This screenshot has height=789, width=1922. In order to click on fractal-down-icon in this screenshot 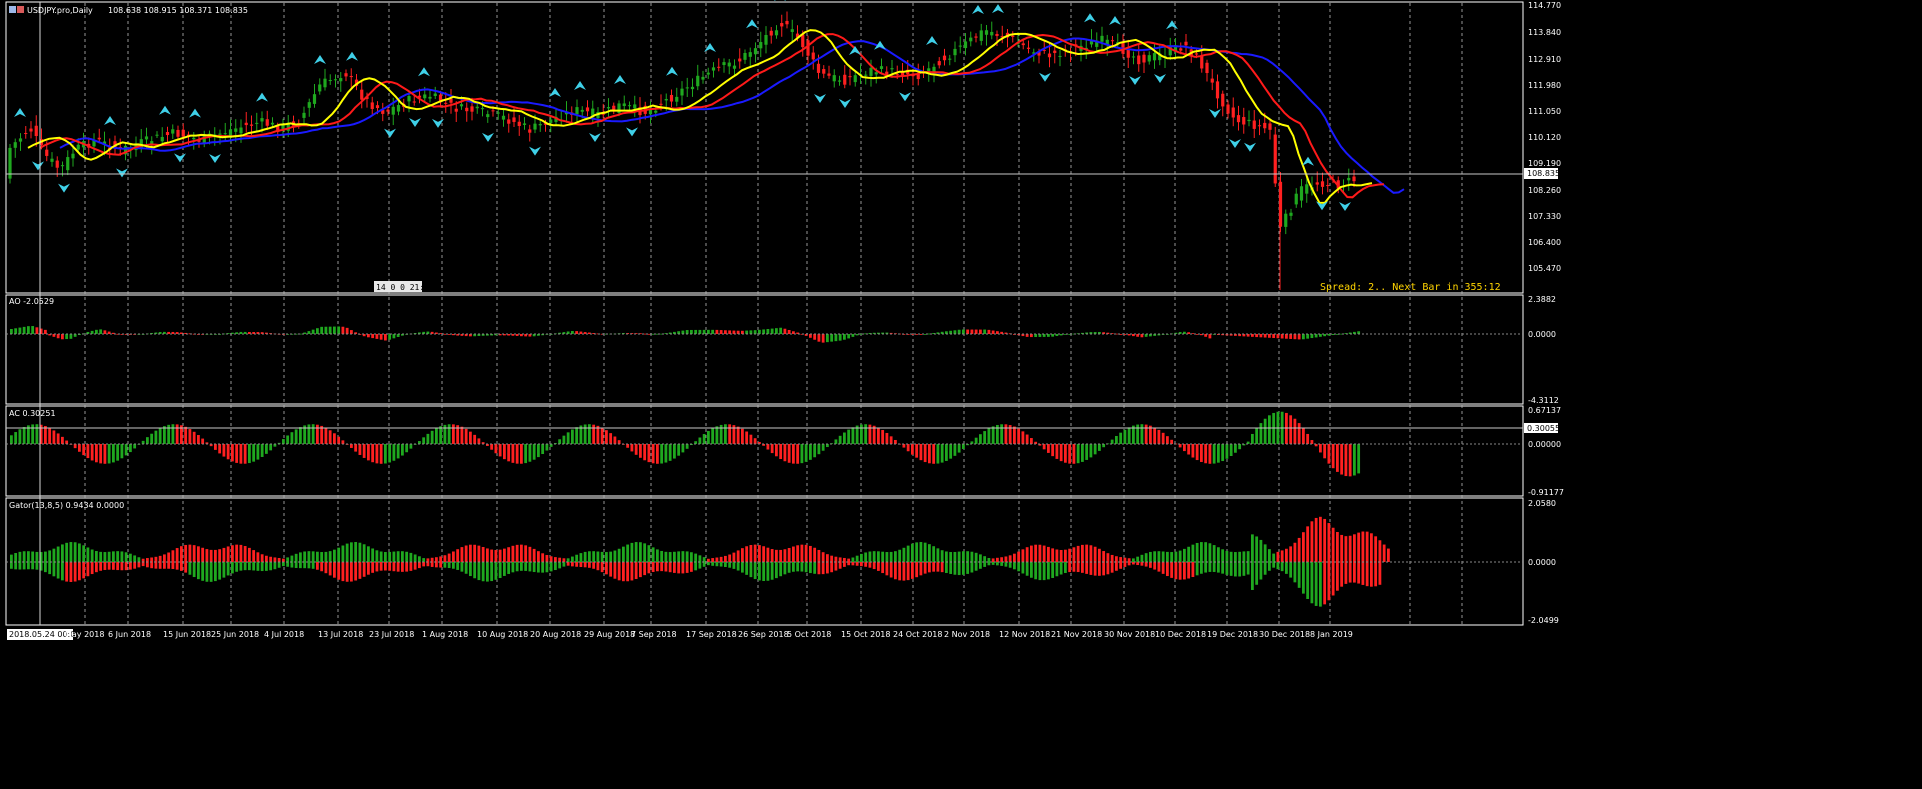, I will do `click(64, 188)`.